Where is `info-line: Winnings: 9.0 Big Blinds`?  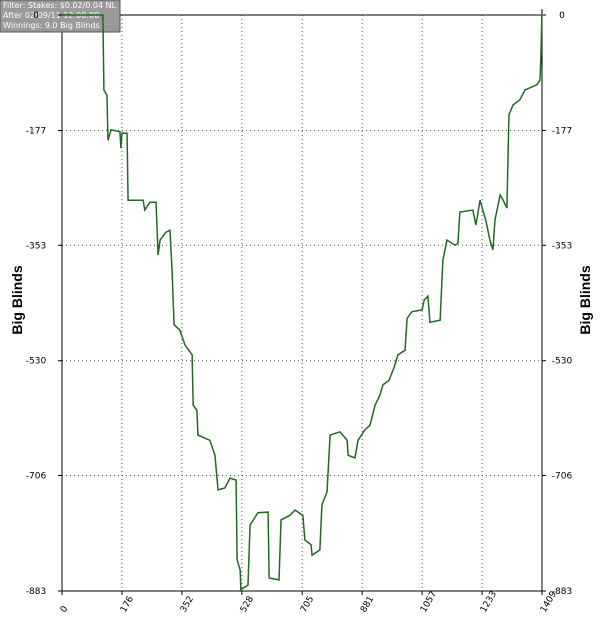 info-line: Winnings: 9.0 Big Blinds is located at coordinates (51, 25).